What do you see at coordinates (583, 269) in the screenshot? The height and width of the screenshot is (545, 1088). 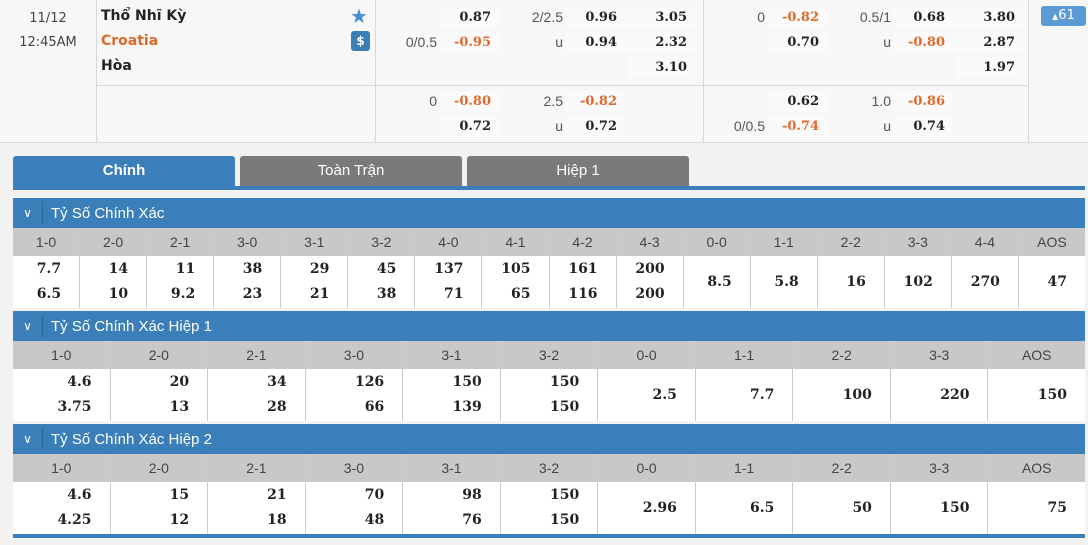 I see `home-score-odds: 161` at bounding box center [583, 269].